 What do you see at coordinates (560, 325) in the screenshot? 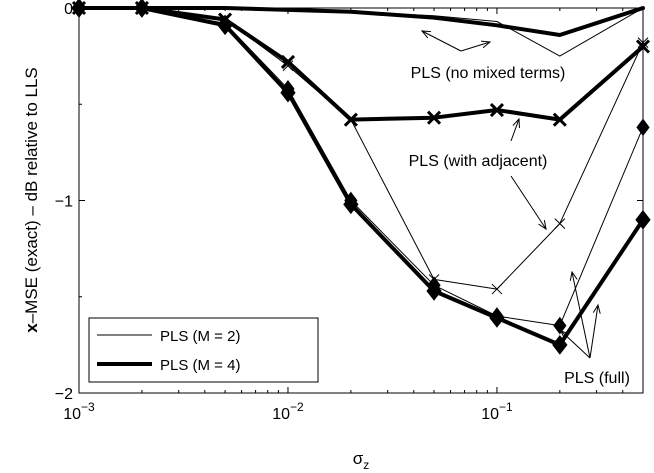
I see `data-point-full-thin` at bounding box center [560, 325].